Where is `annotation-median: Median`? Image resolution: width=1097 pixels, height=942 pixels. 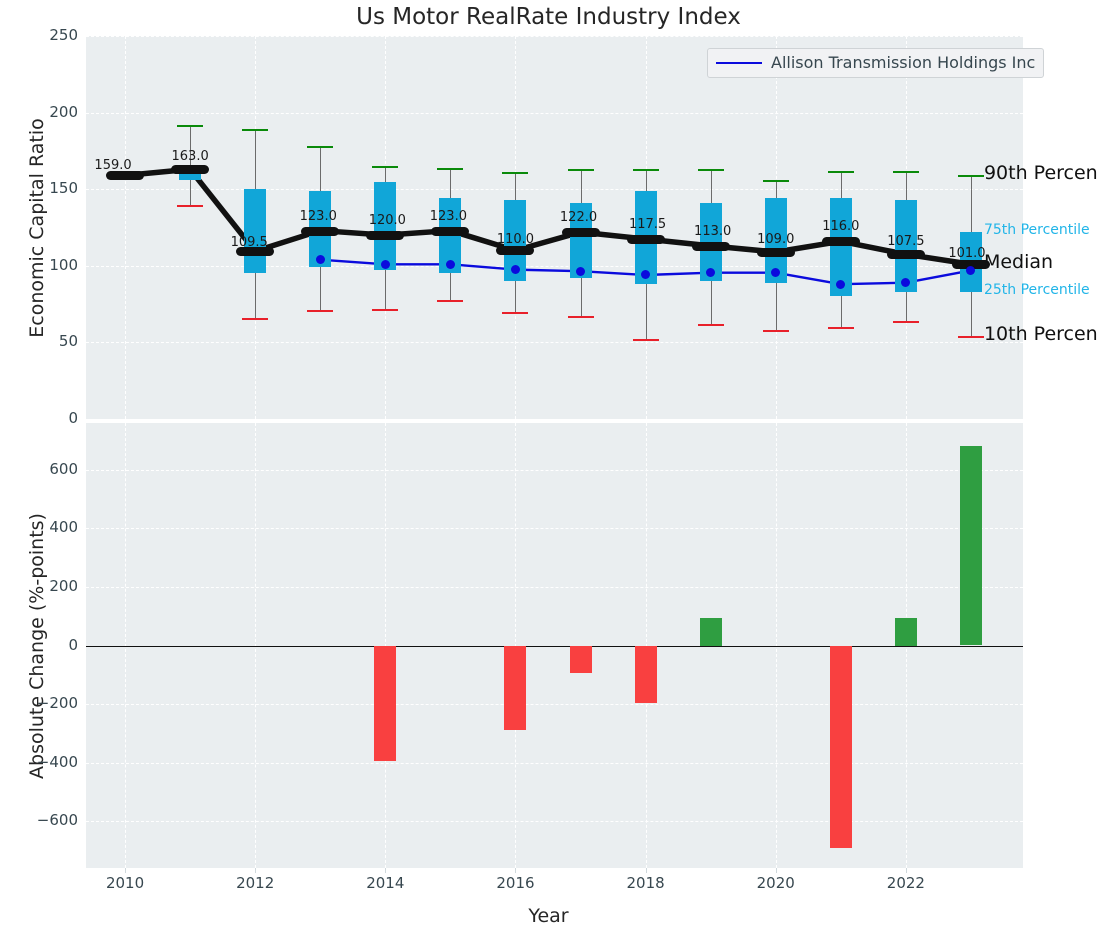 annotation-median: Median is located at coordinates (1018, 262).